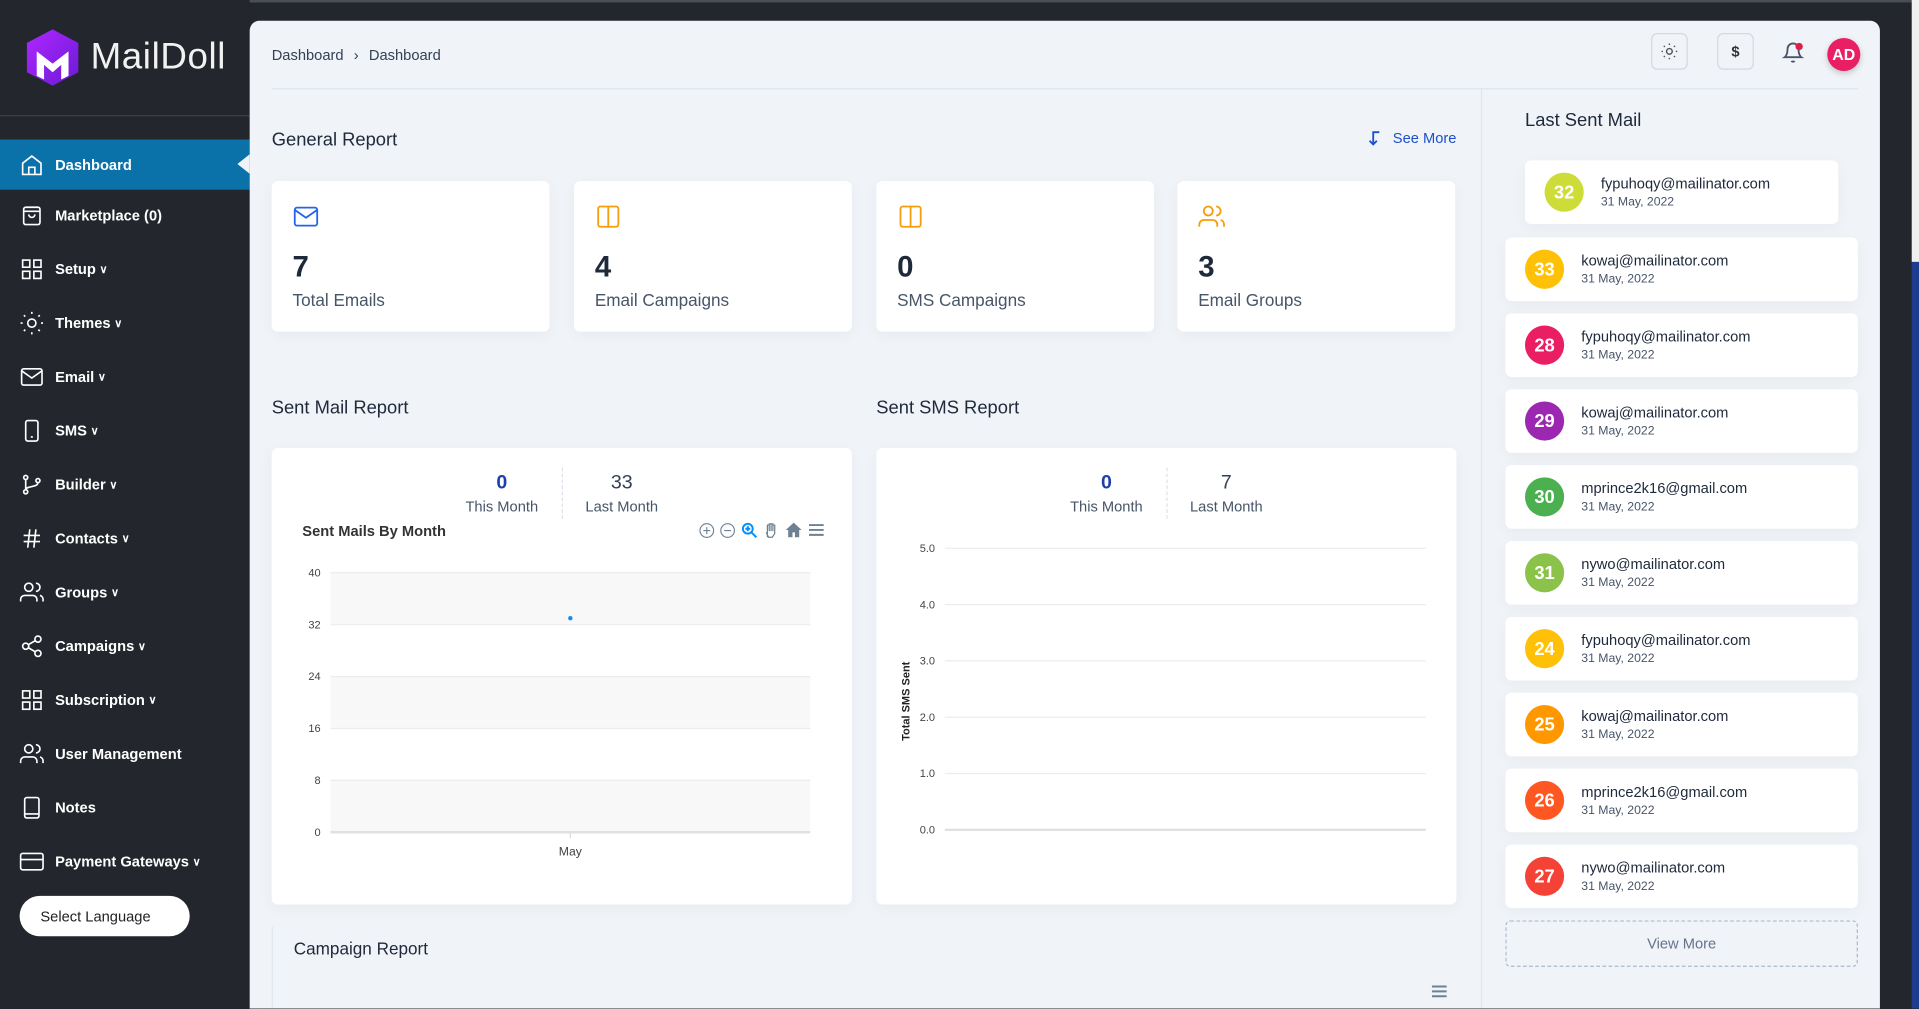  What do you see at coordinates (125, 807) in the screenshot?
I see `sidebar-item-notes: Notes` at bounding box center [125, 807].